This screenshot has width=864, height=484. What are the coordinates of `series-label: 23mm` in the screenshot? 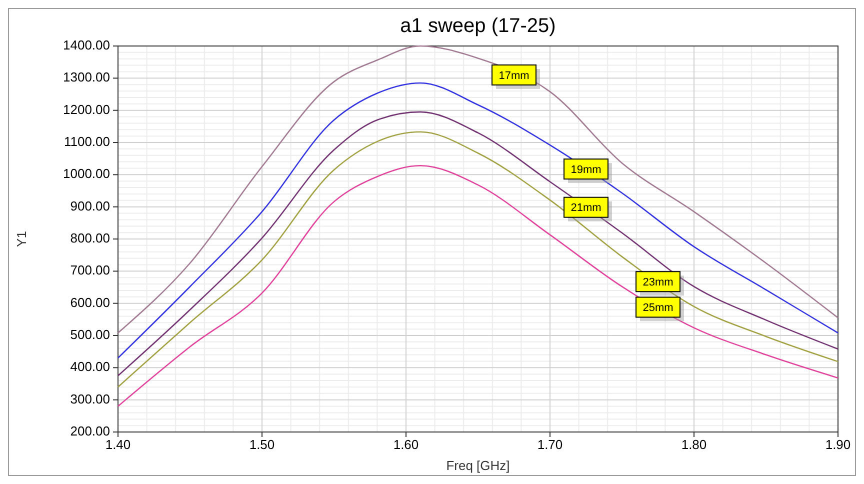 It's located at (658, 282).